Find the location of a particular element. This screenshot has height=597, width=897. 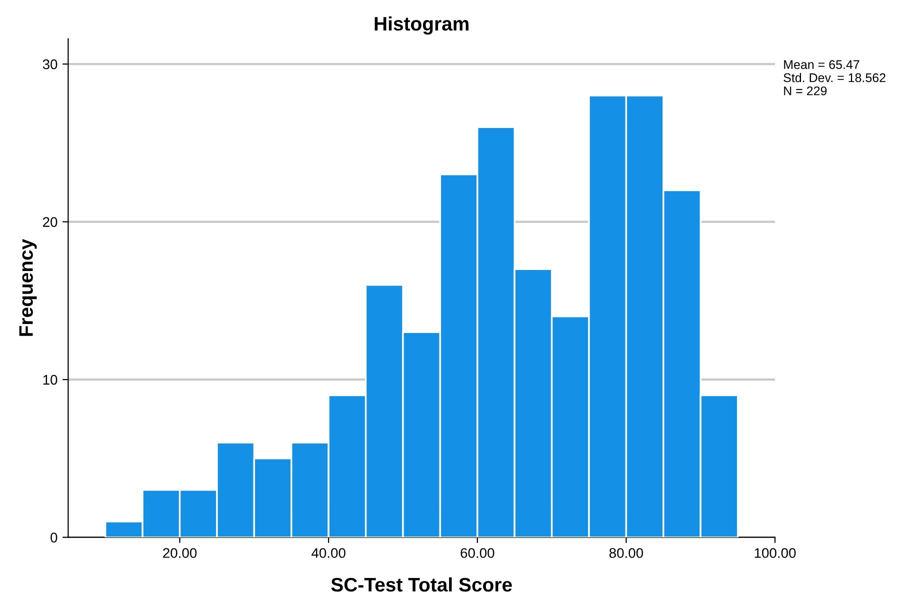

text: Mean = 65.47 is located at coordinates (822, 65).